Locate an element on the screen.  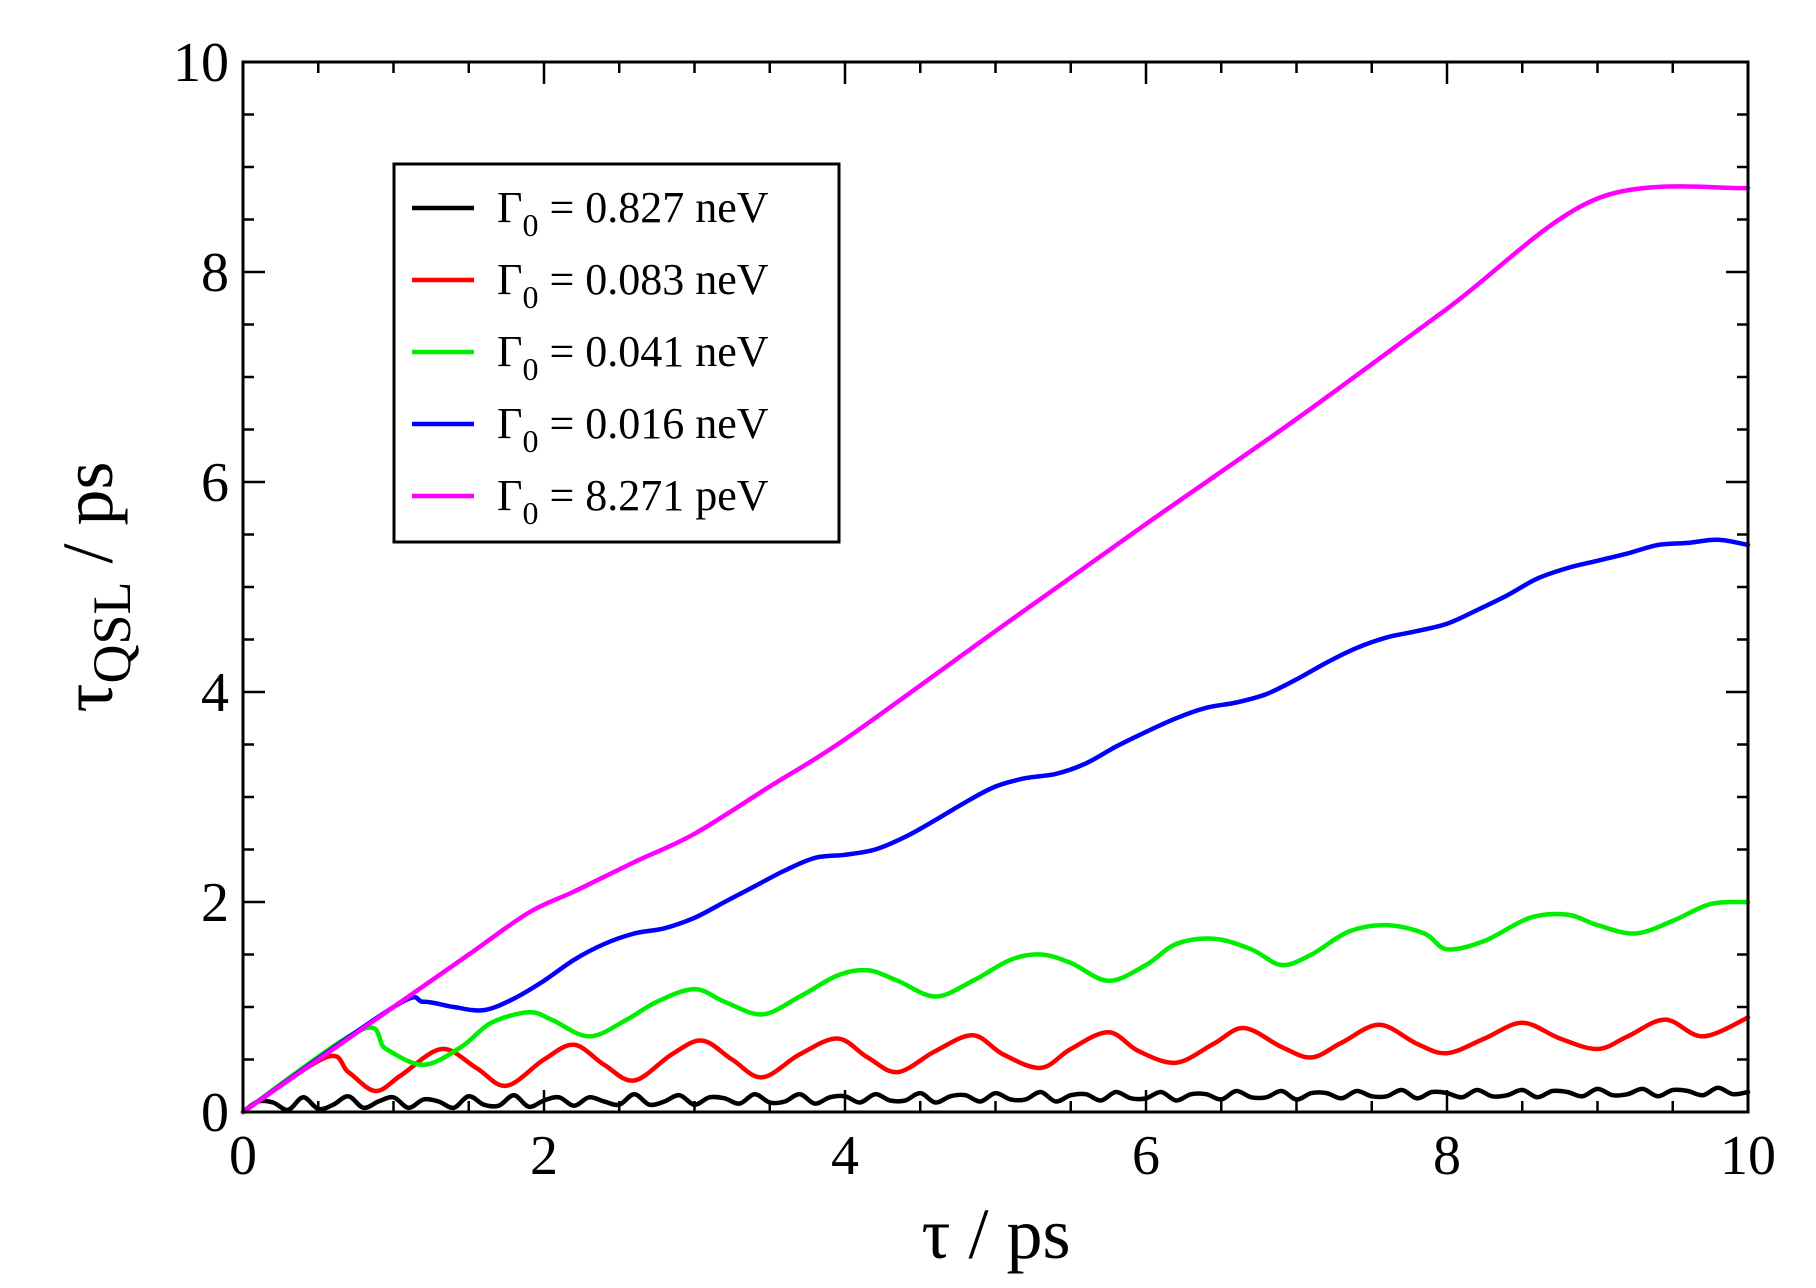
legend-label-3: Γ0 = 0.016 neV is located at coordinates (633, 429).